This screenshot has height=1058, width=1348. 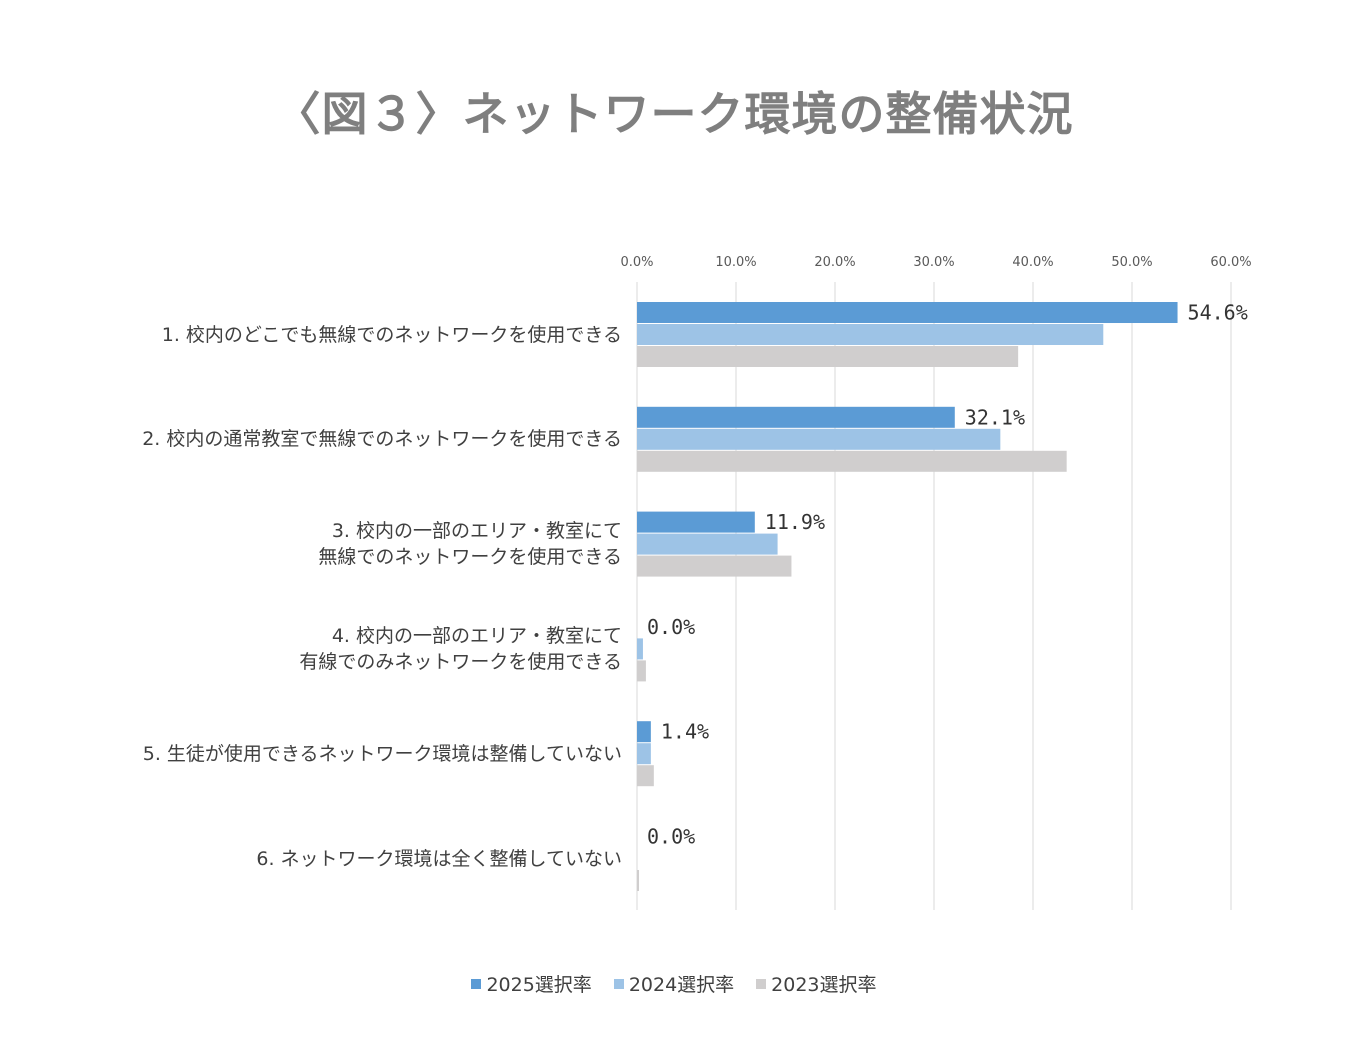 I want to click on category-label: 6. ネットワーク環境は全く整備していない, so click(x=439, y=859).